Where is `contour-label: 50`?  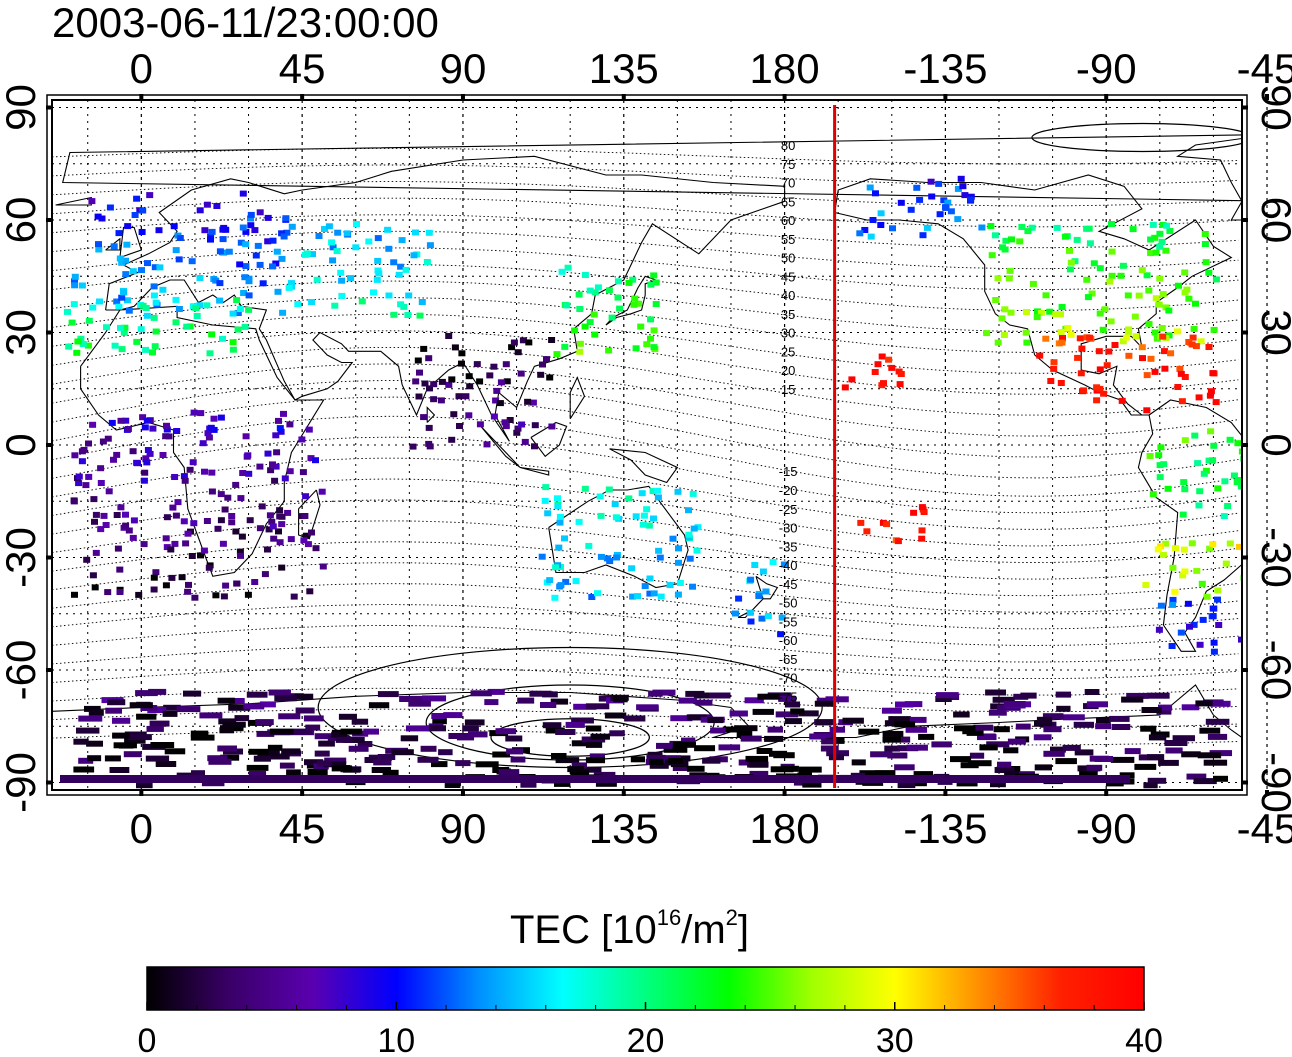 contour-label: 50 is located at coordinates (788, 258).